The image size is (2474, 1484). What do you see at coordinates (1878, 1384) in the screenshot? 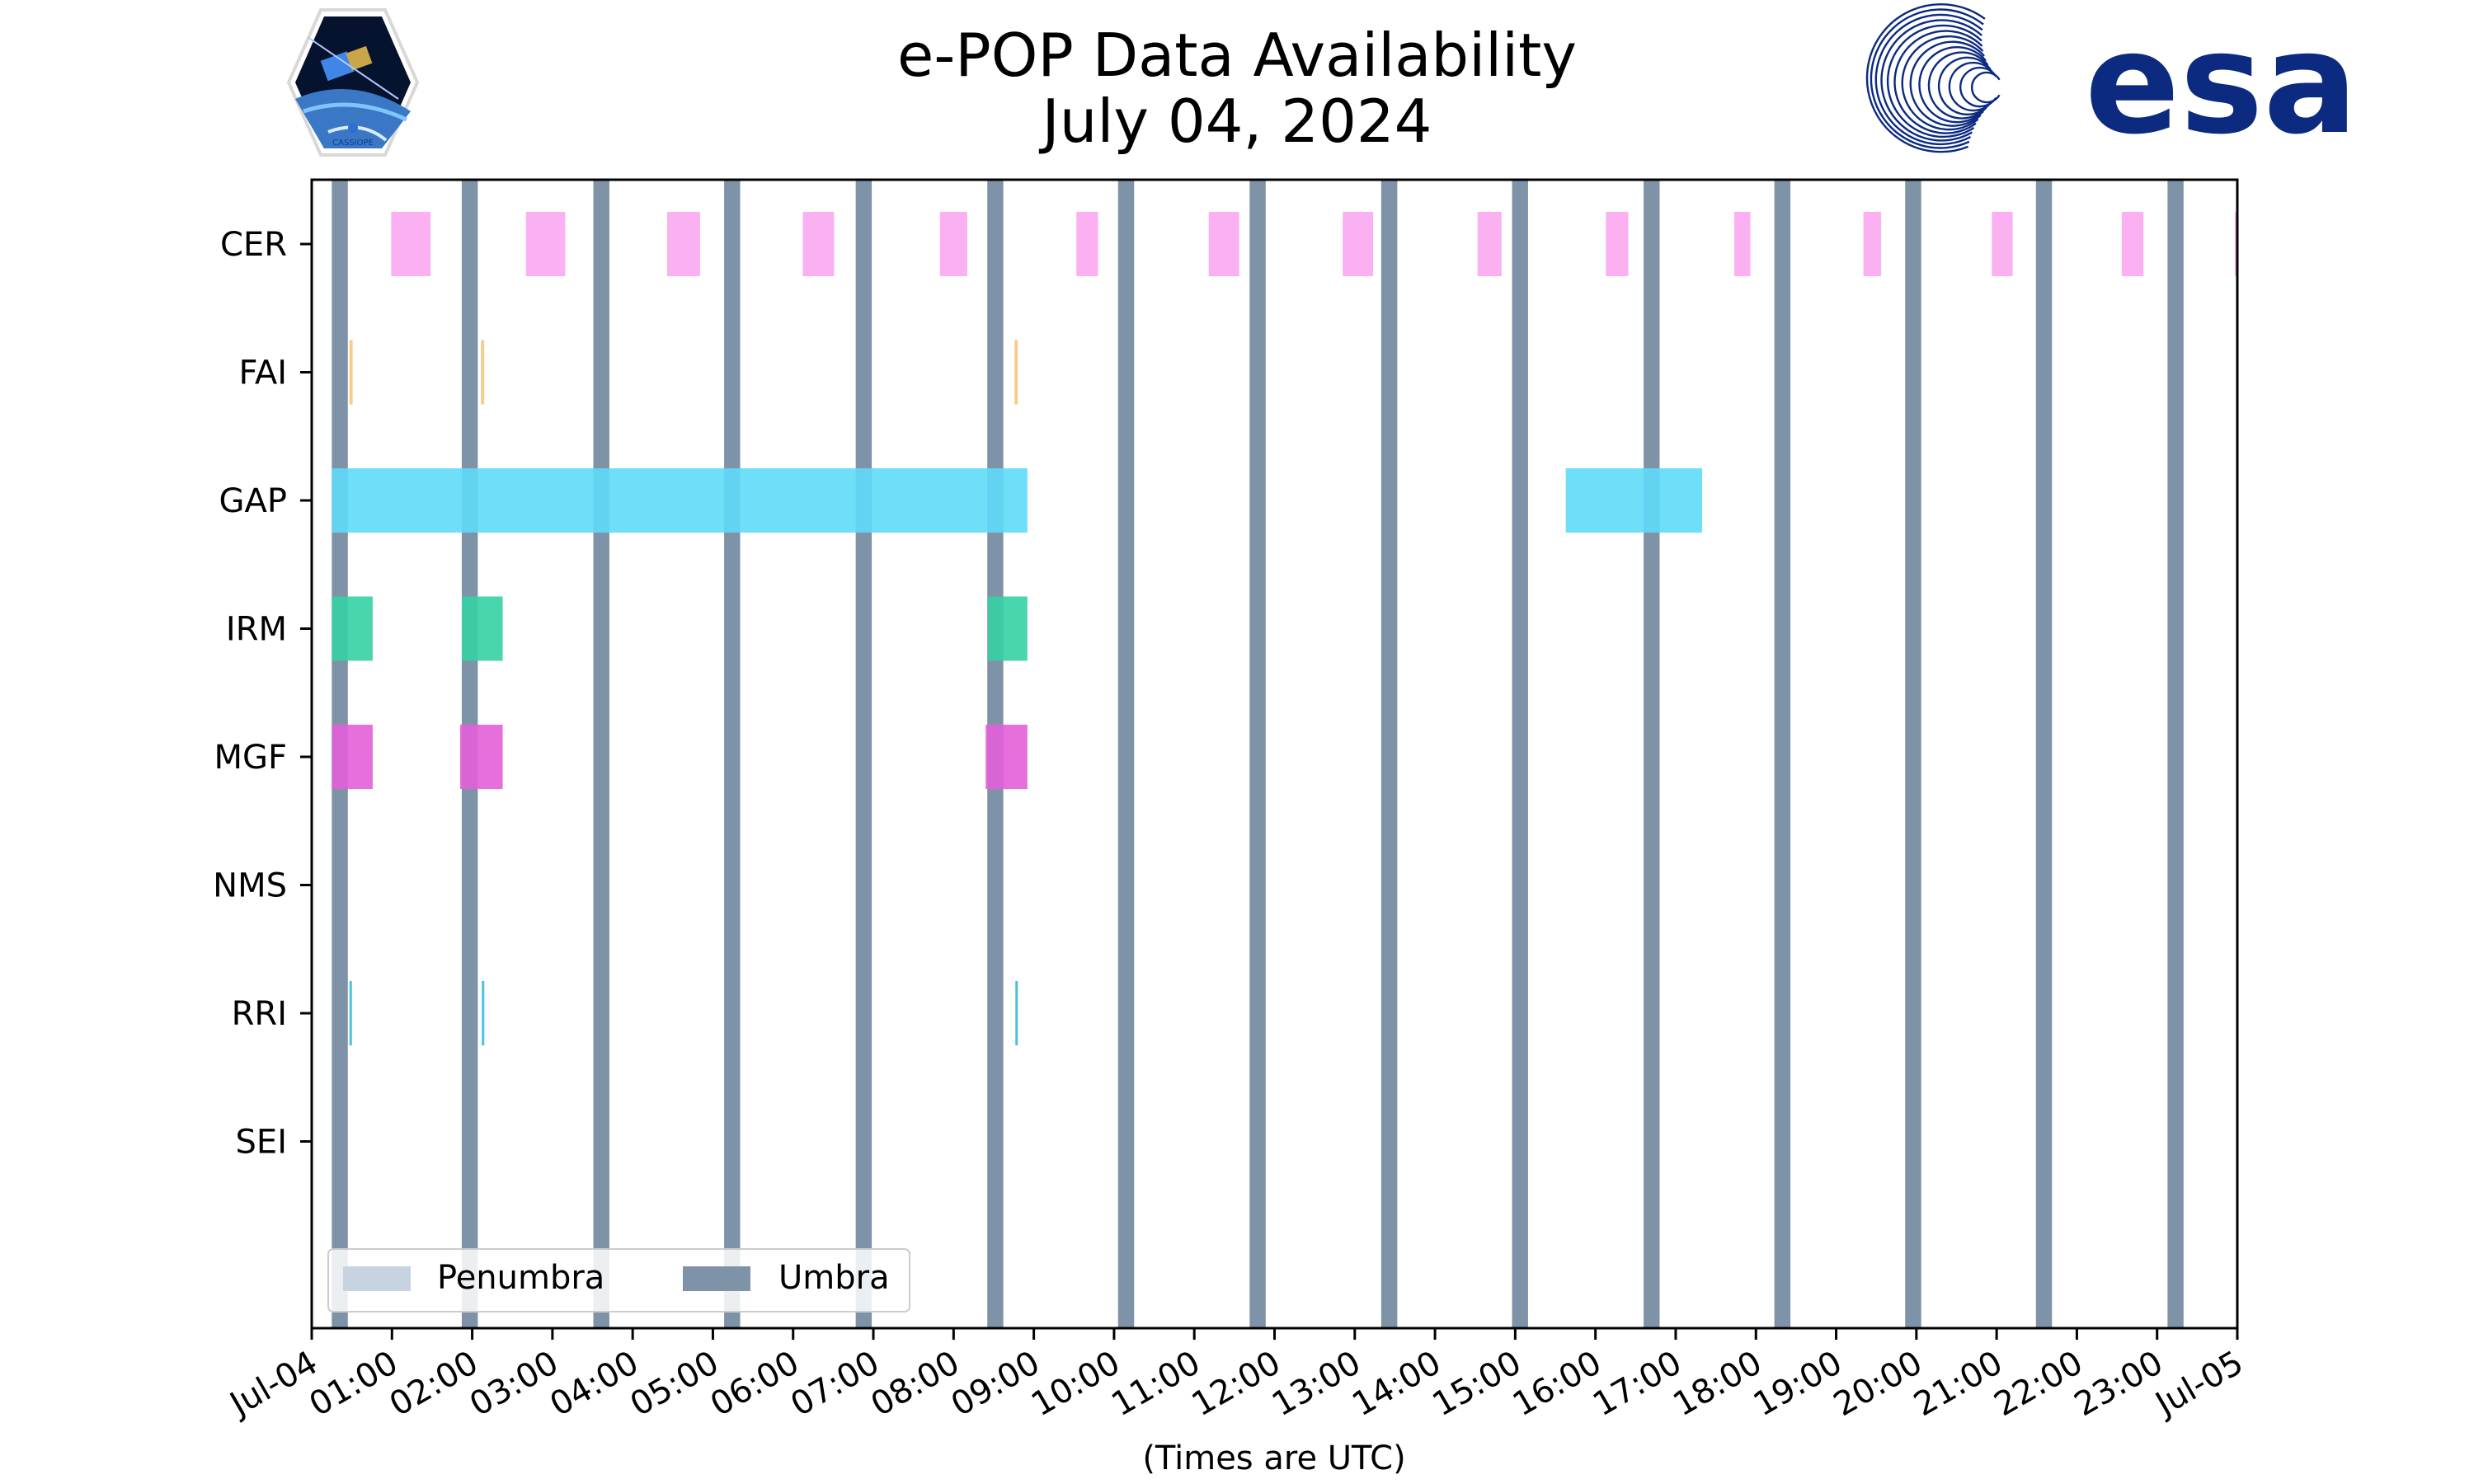
I see `x-tick-label: 20:00` at bounding box center [1878, 1384].